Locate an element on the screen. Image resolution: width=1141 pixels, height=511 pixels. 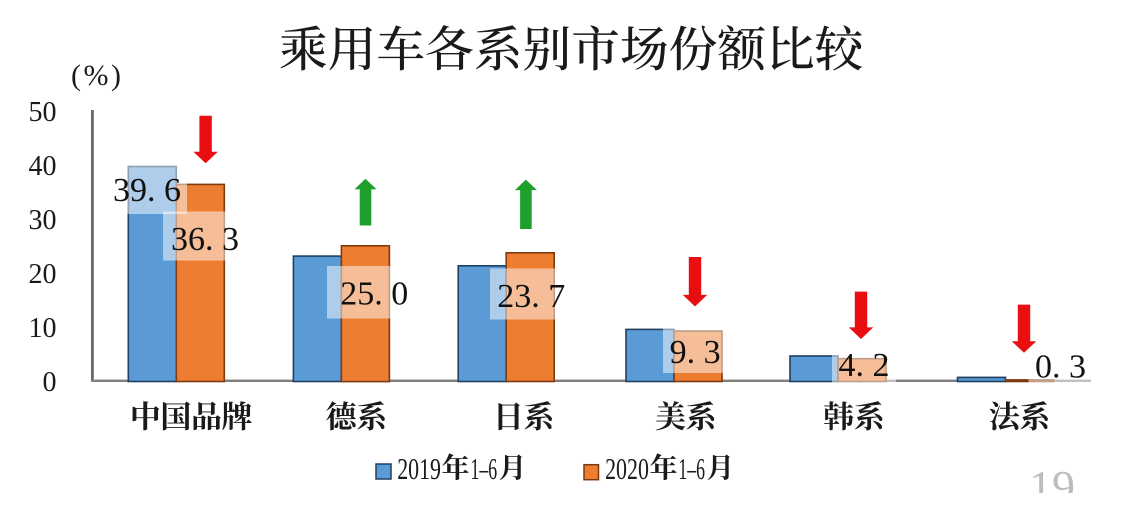
svg-text: 50 is located at coordinates (43, 112).